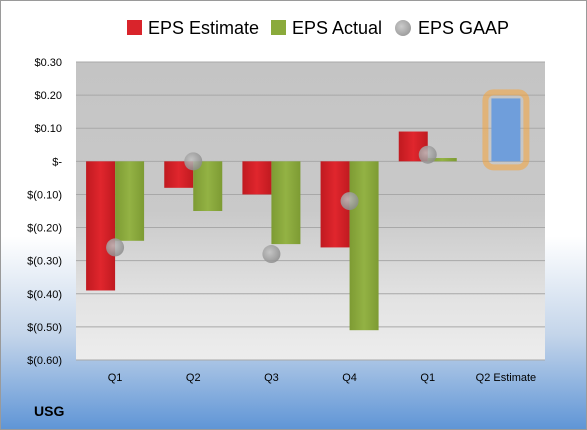 This screenshot has width=587, height=430. I want to click on y-tick-label: $(0.50), so click(44, 328).